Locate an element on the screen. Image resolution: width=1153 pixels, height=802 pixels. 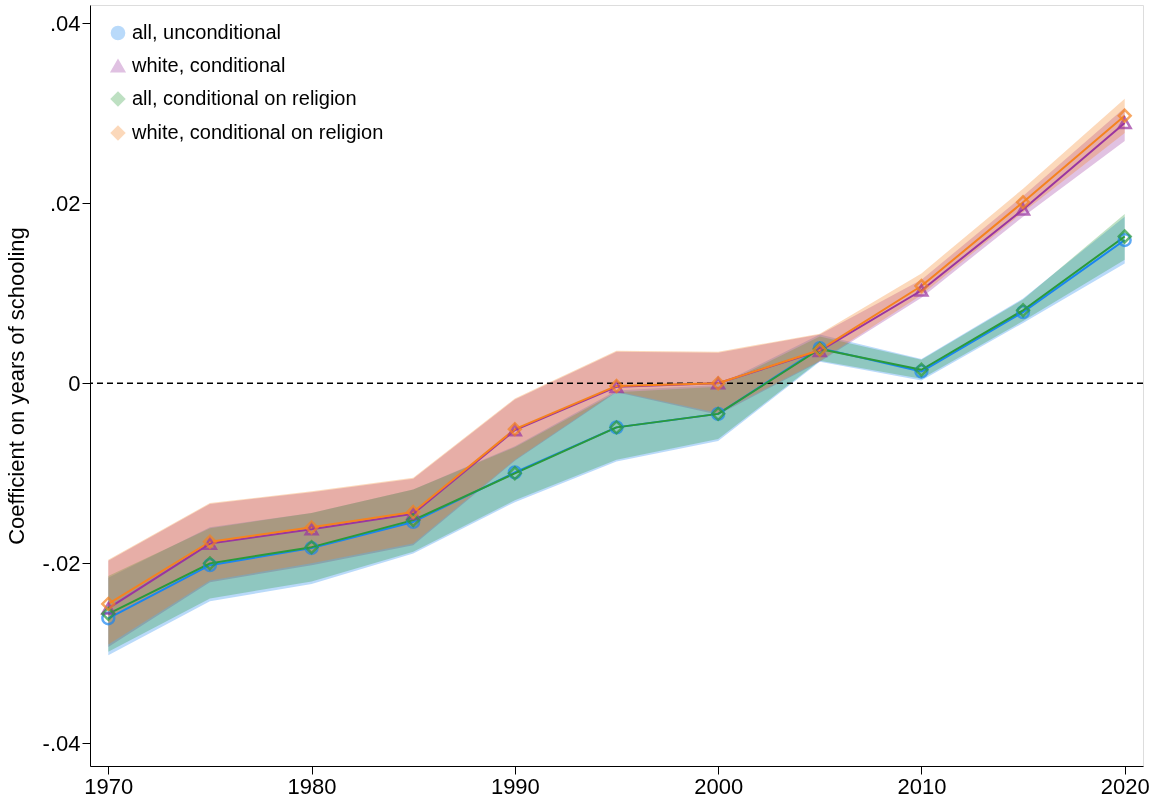
y-tick-label: .04 is located at coordinates (65, 23).